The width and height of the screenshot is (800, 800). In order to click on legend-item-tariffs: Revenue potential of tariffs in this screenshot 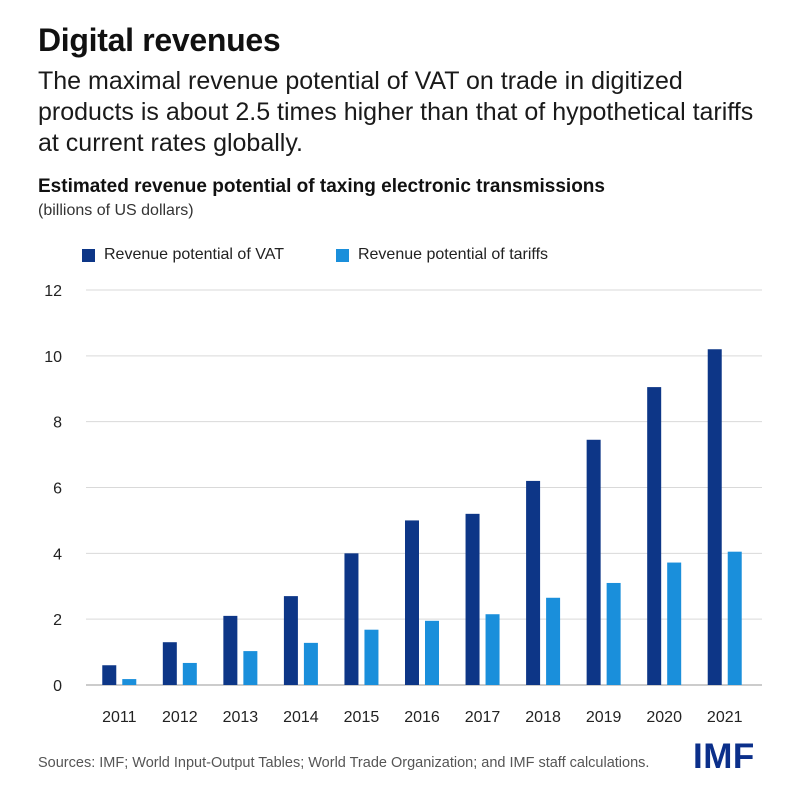, I will do `click(442, 255)`.